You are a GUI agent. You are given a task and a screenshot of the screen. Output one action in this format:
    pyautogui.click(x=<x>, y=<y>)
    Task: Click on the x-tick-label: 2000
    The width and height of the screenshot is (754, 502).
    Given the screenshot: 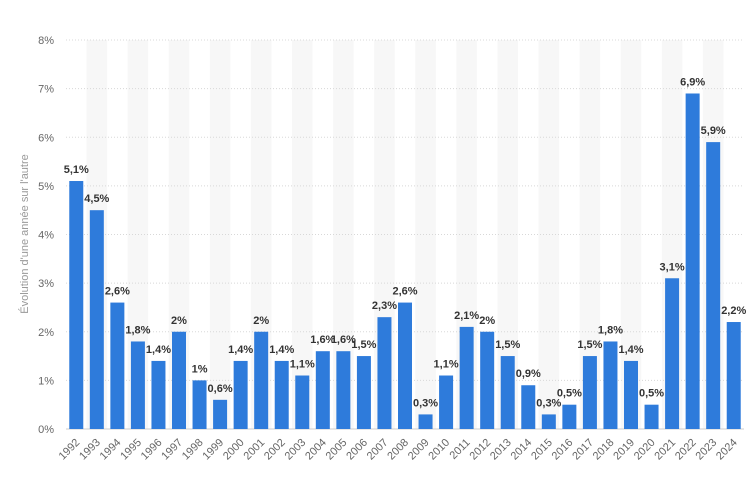 What is the action you would take?
    pyautogui.click(x=234, y=450)
    